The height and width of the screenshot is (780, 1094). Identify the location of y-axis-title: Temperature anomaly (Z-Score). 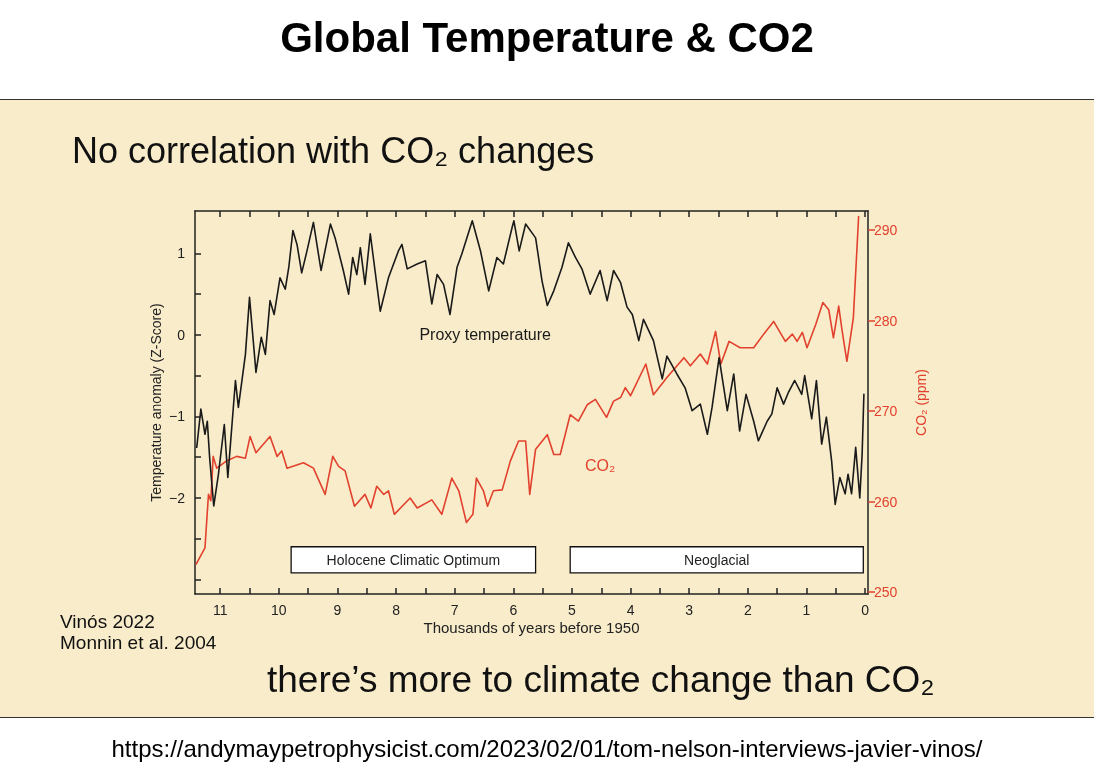
(156, 402).